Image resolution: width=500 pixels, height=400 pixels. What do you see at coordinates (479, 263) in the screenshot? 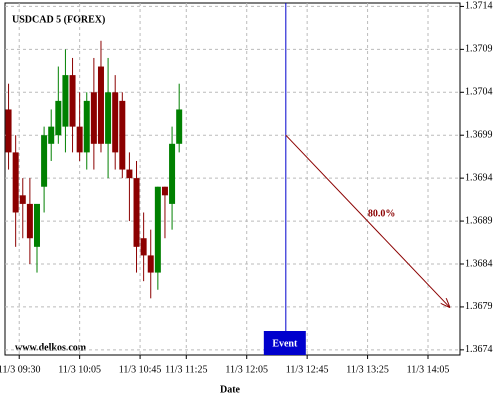
I see `y-tick-label: 1.3684` at bounding box center [479, 263].